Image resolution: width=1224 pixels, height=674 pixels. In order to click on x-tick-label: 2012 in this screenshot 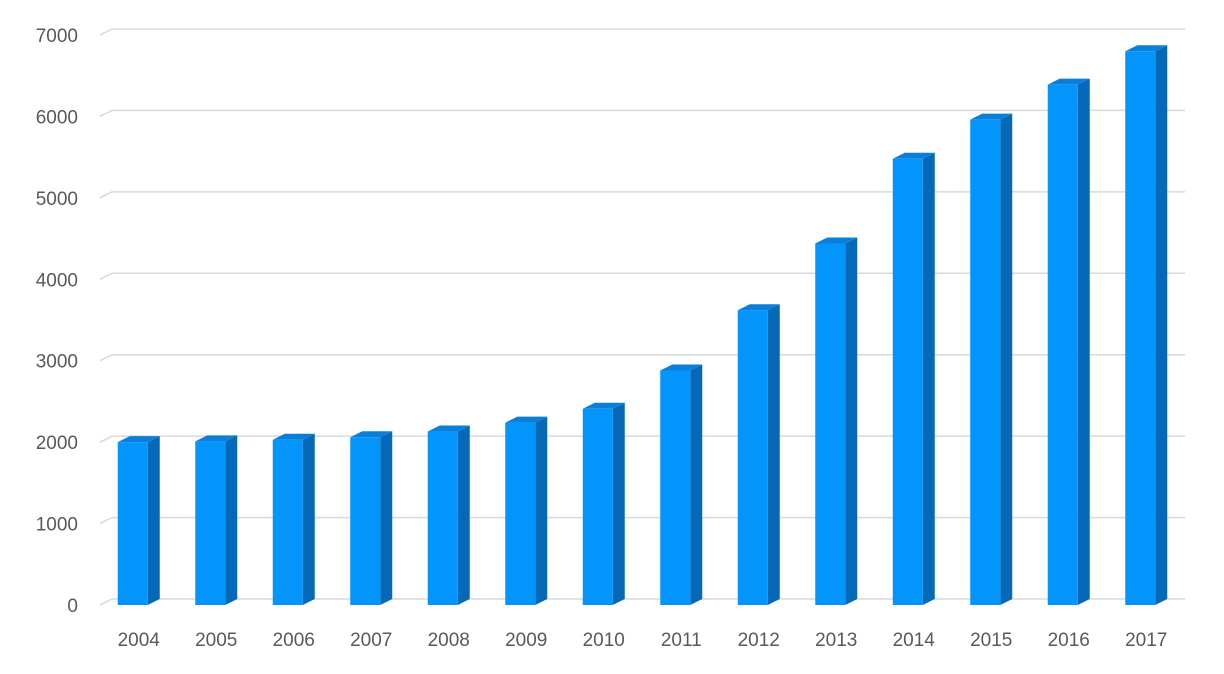, I will do `click(759, 640)`.